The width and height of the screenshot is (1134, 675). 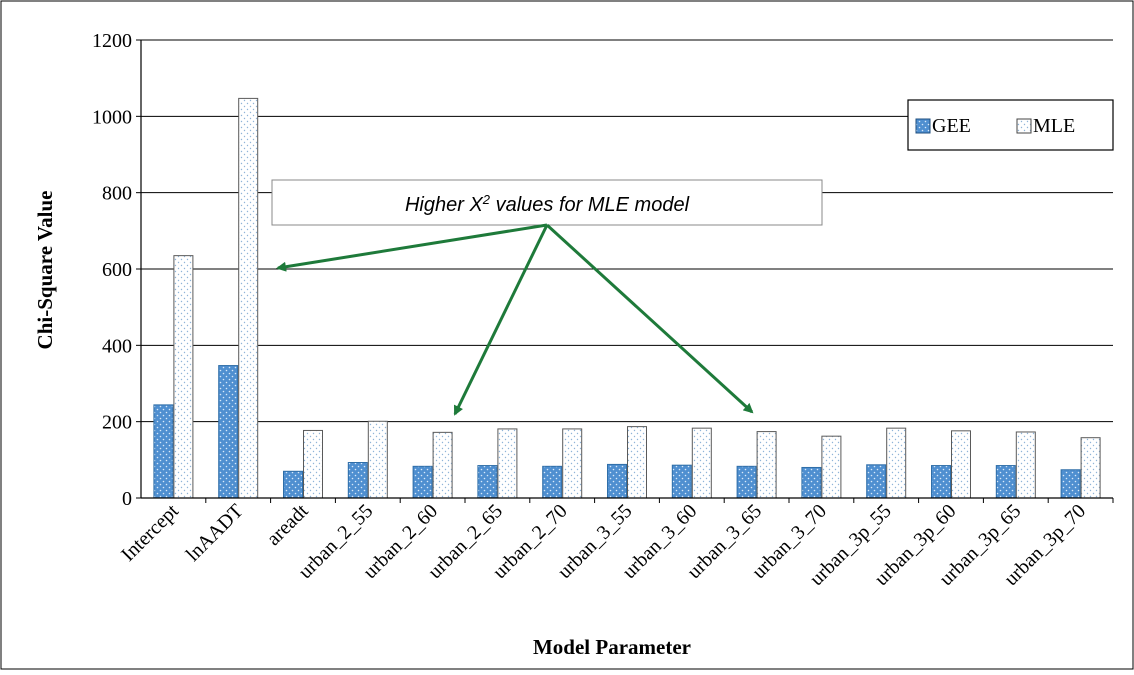 What do you see at coordinates (444, 205) in the screenshot?
I see `annotation-text-main: Higher X` at bounding box center [444, 205].